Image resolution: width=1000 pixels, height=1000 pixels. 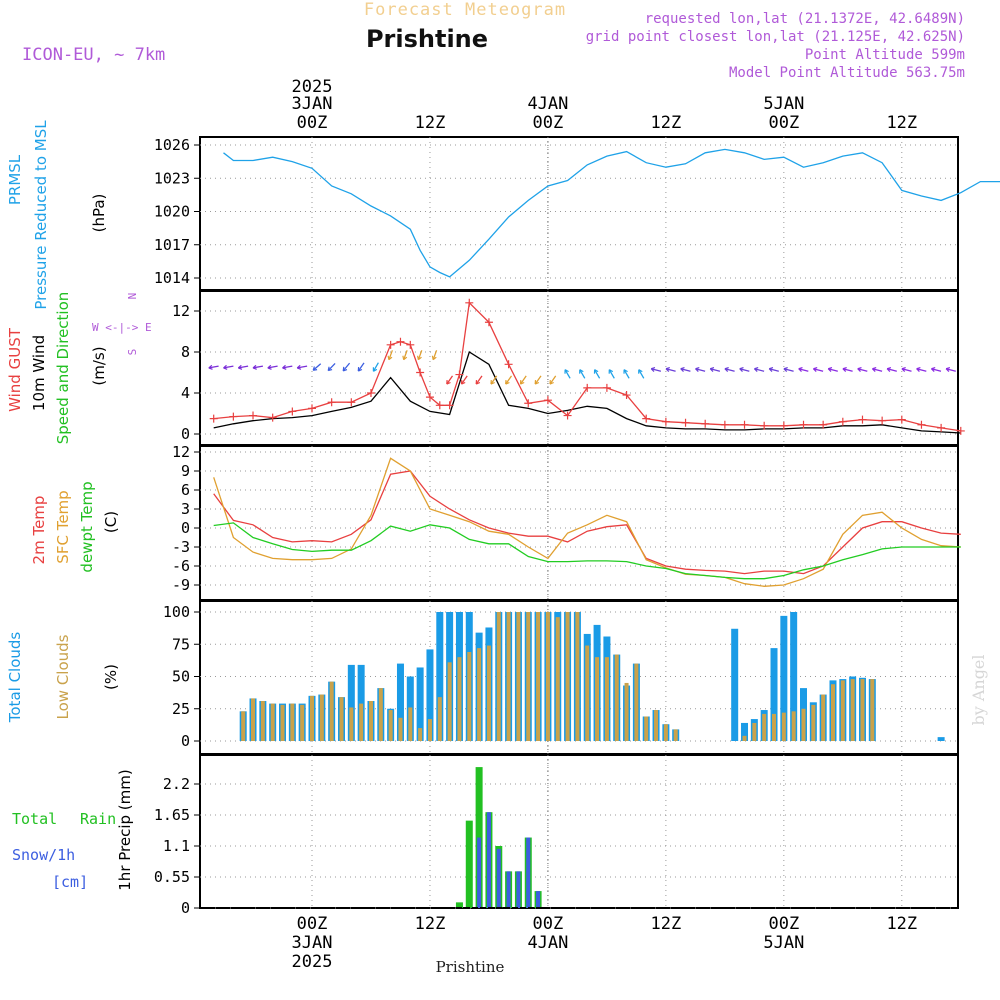 I want to click on clouds-unit: (%), so click(x=111, y=677).